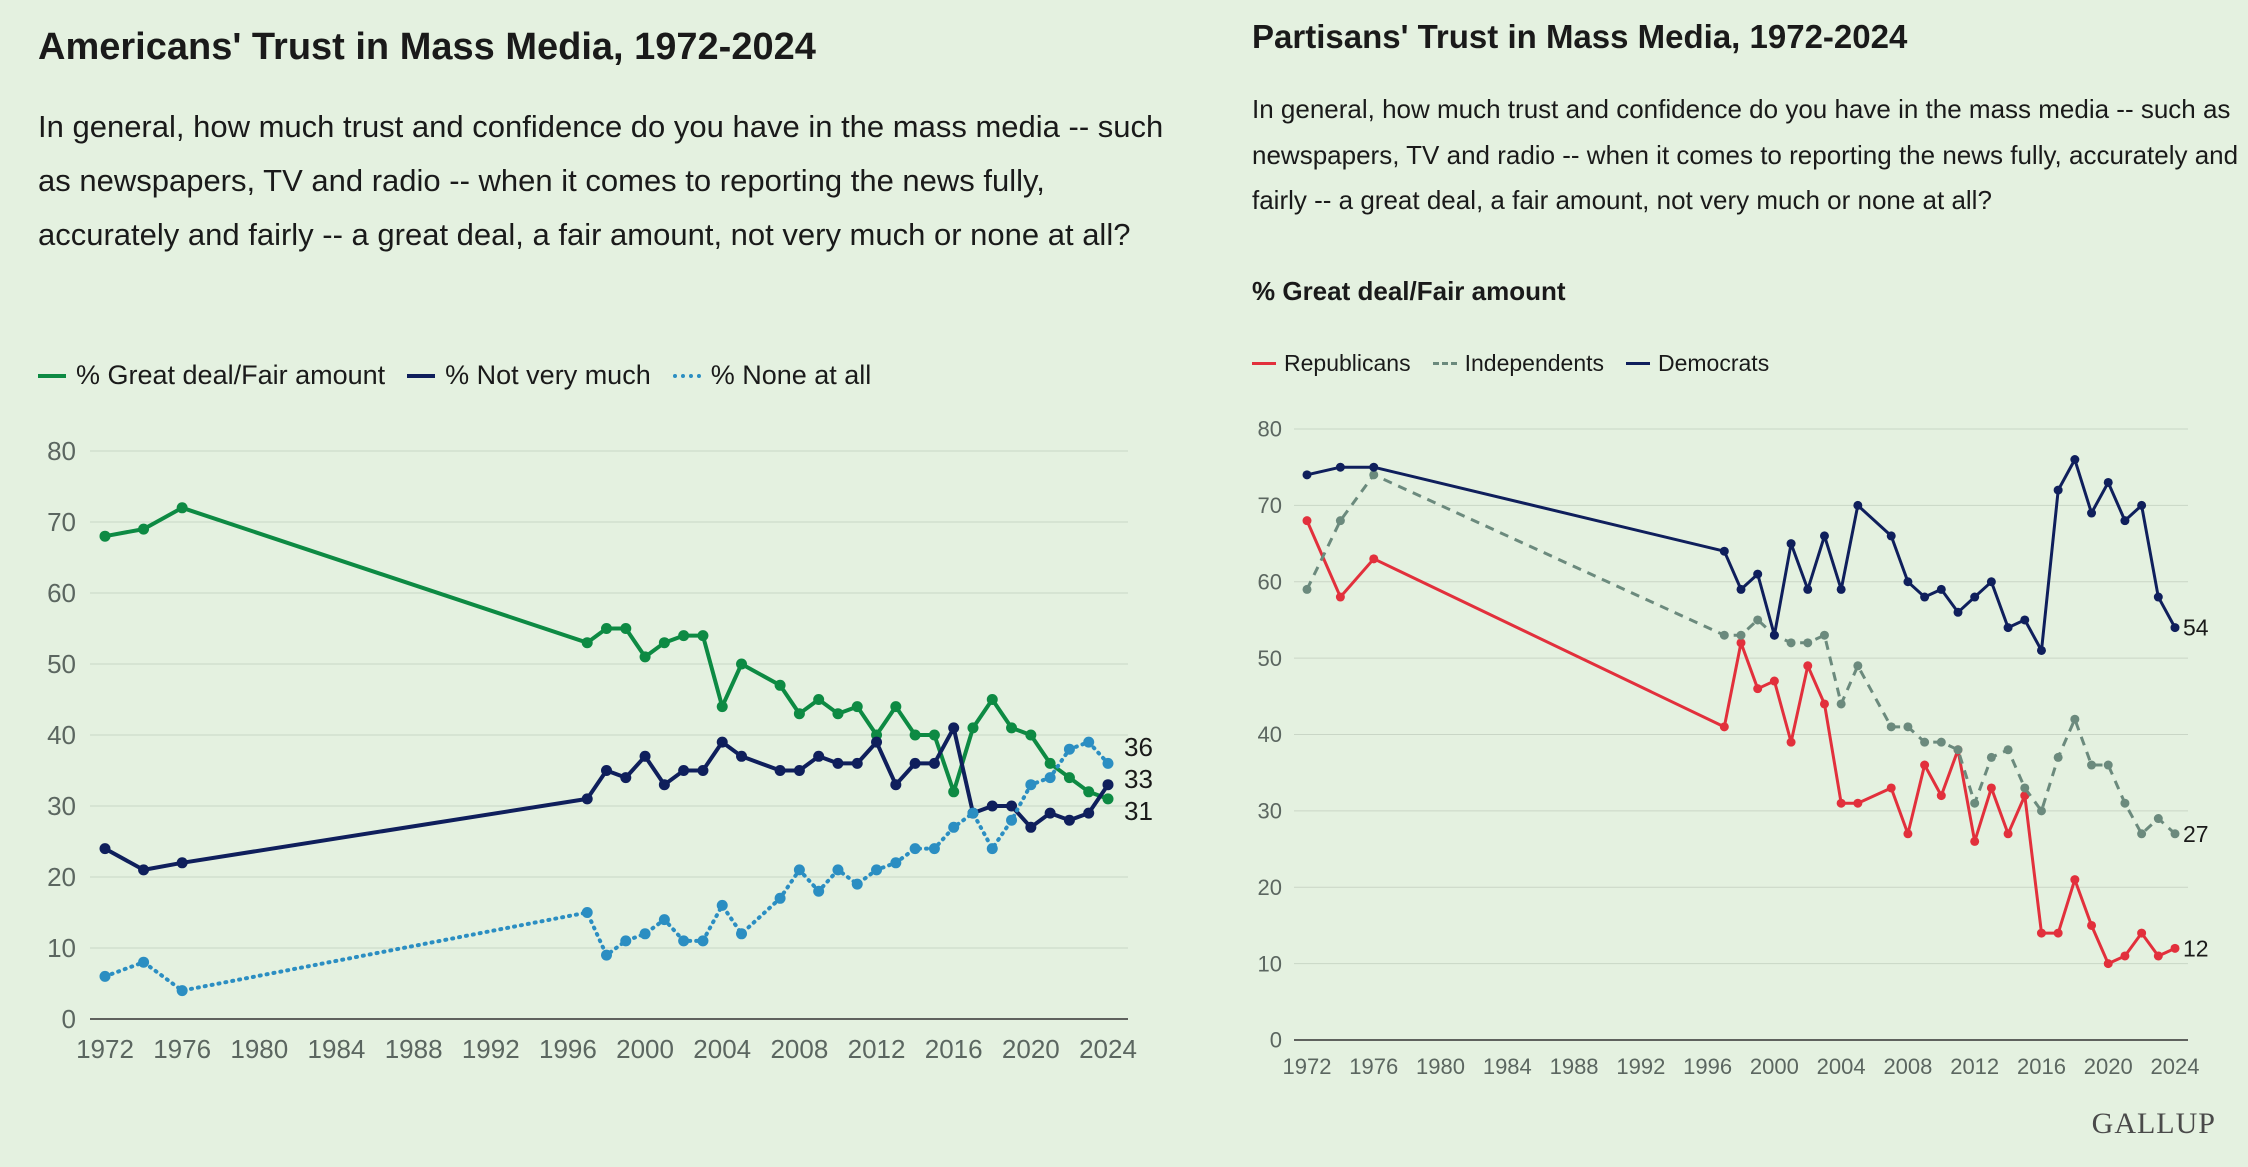 Image resolution: width=2248 pixels, height=1167 pixels. Describe the element at coordinates (1270, 734) in the screenshot. I see `y-tick-label: 40` at that location.